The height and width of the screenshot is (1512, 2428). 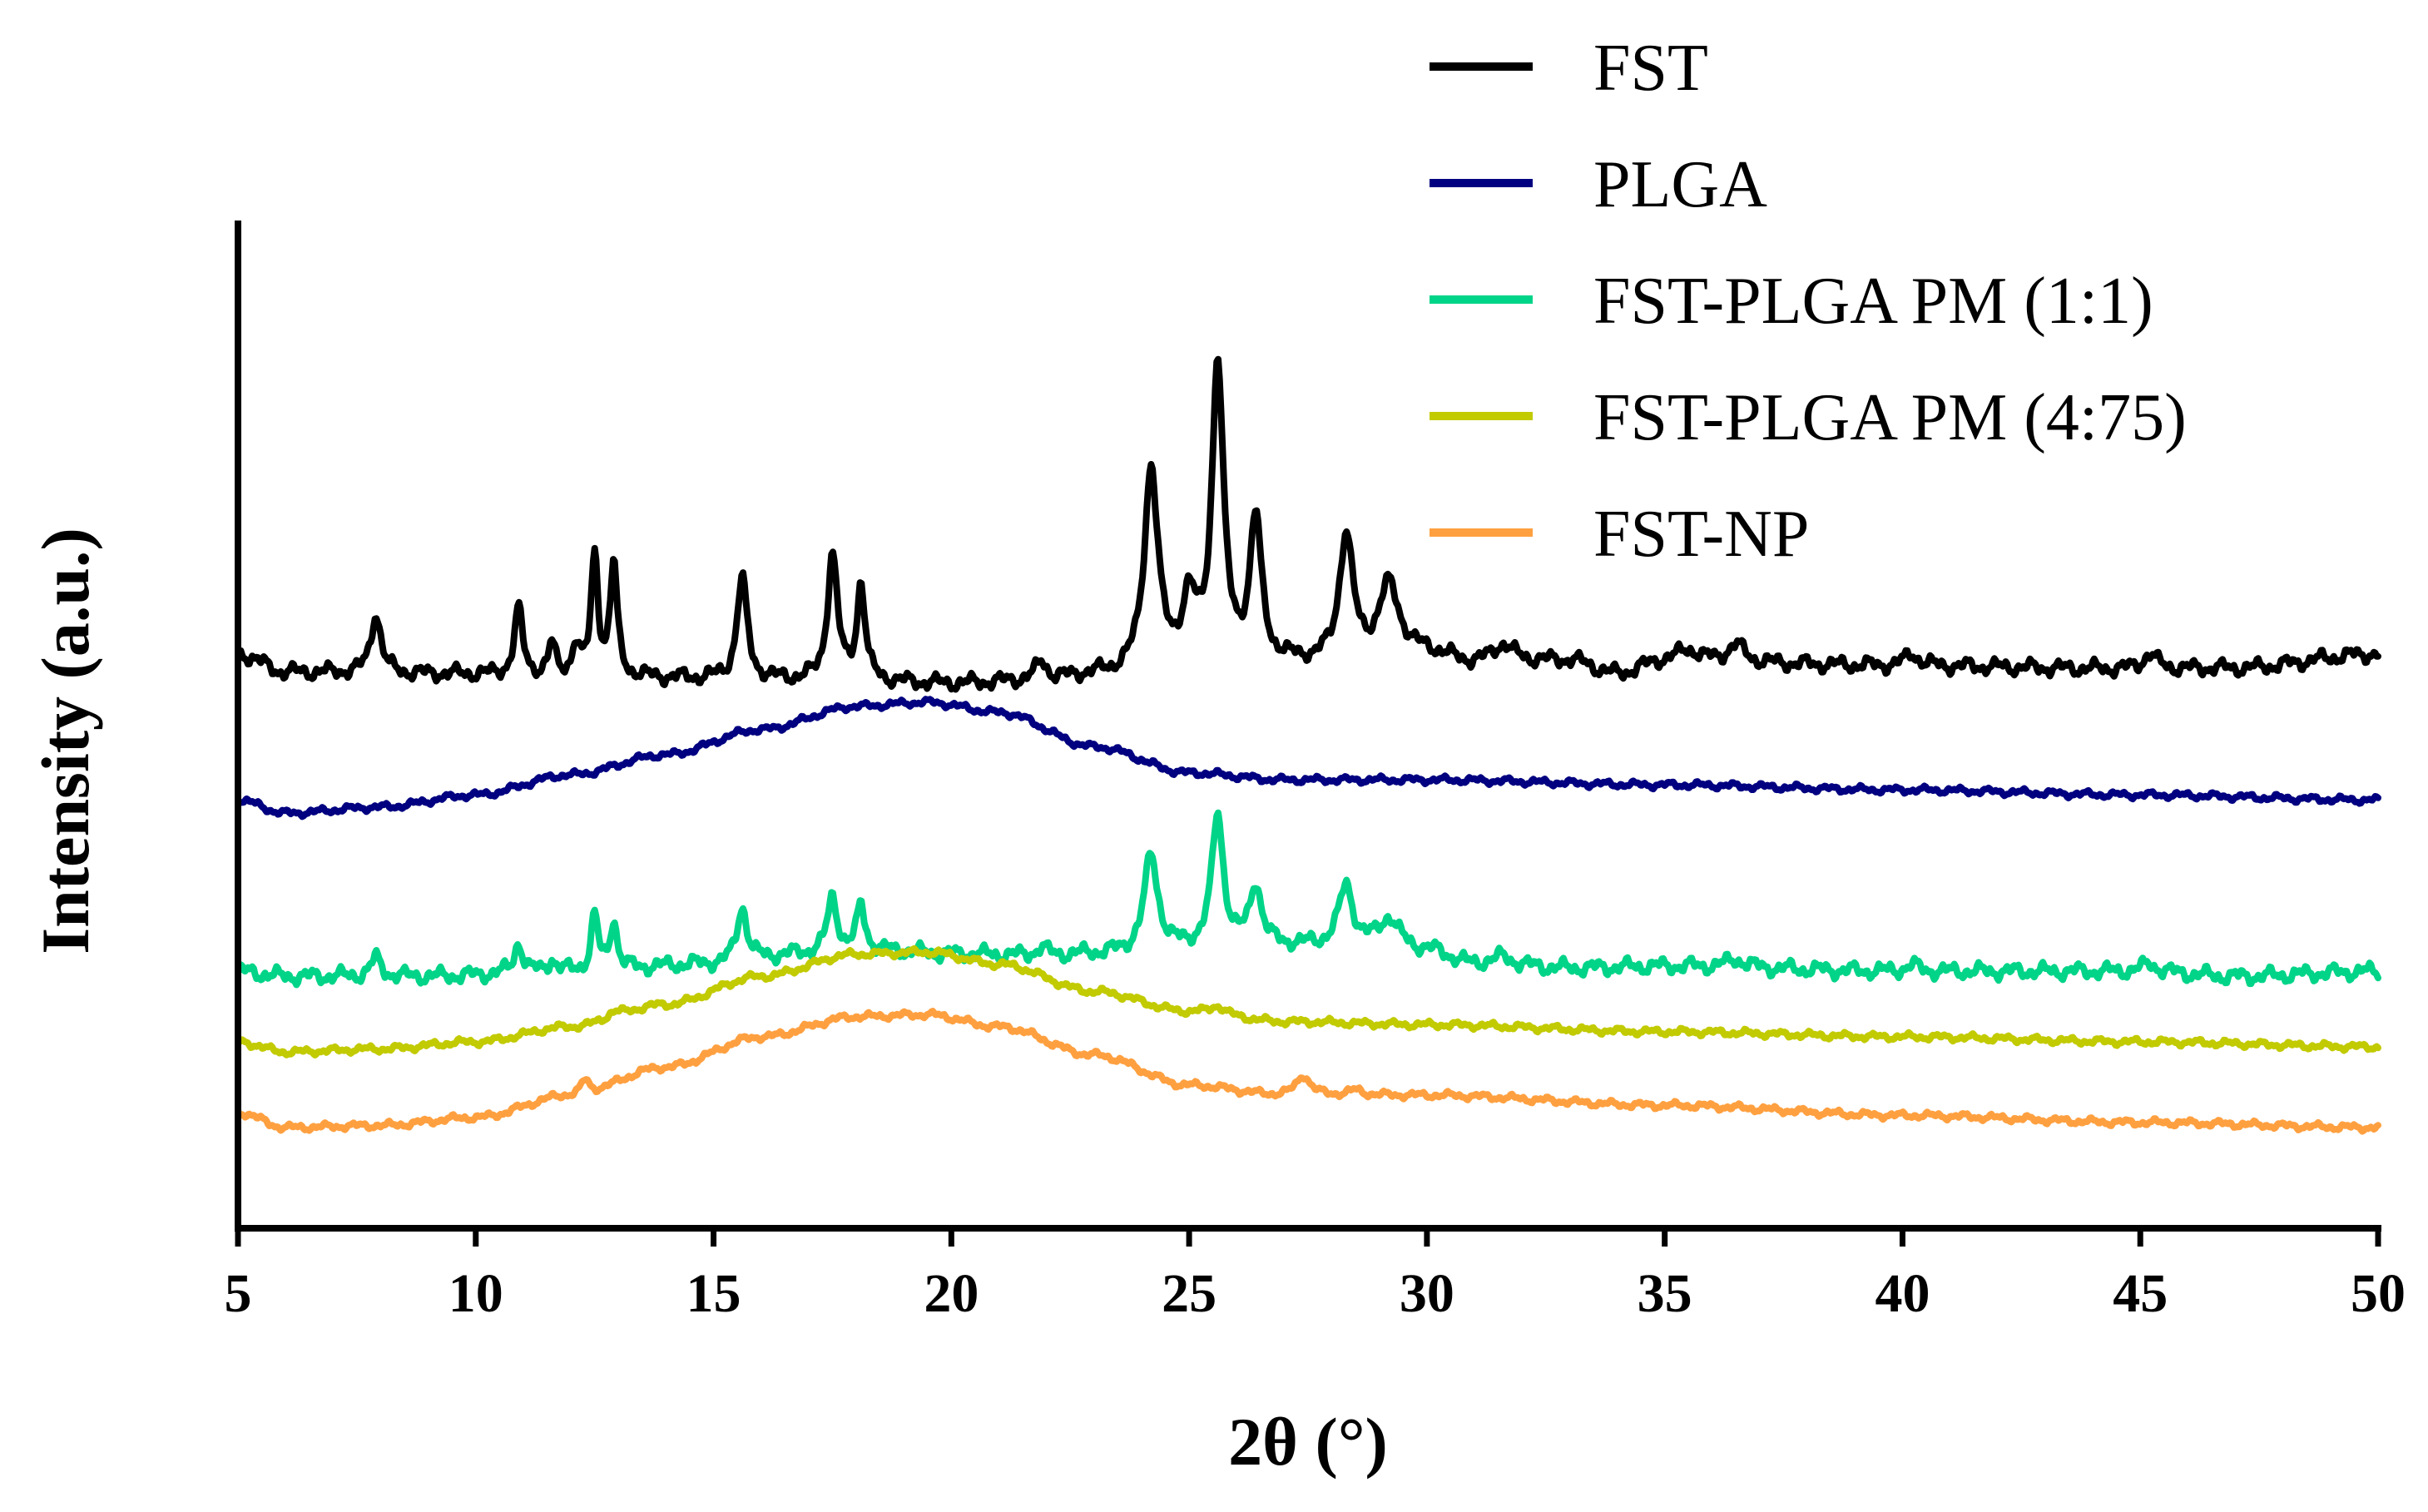 I want to click on series-line-plga, so click(x=1308, y=758).